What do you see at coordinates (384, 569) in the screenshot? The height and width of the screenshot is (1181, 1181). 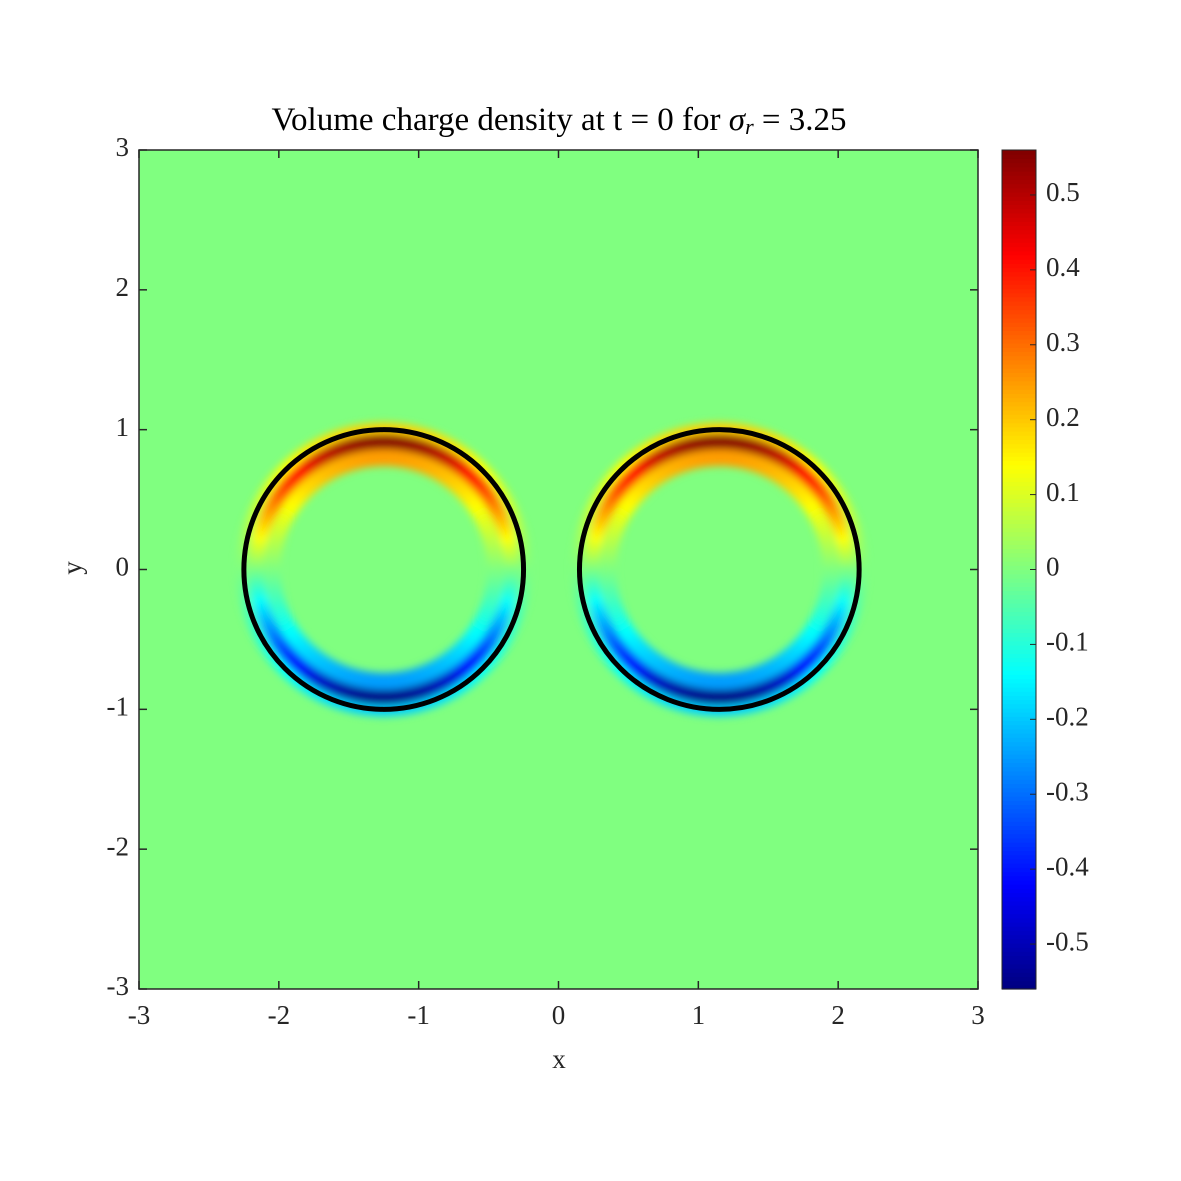 I see `conductor-outline` at bounding box center [384, 569].